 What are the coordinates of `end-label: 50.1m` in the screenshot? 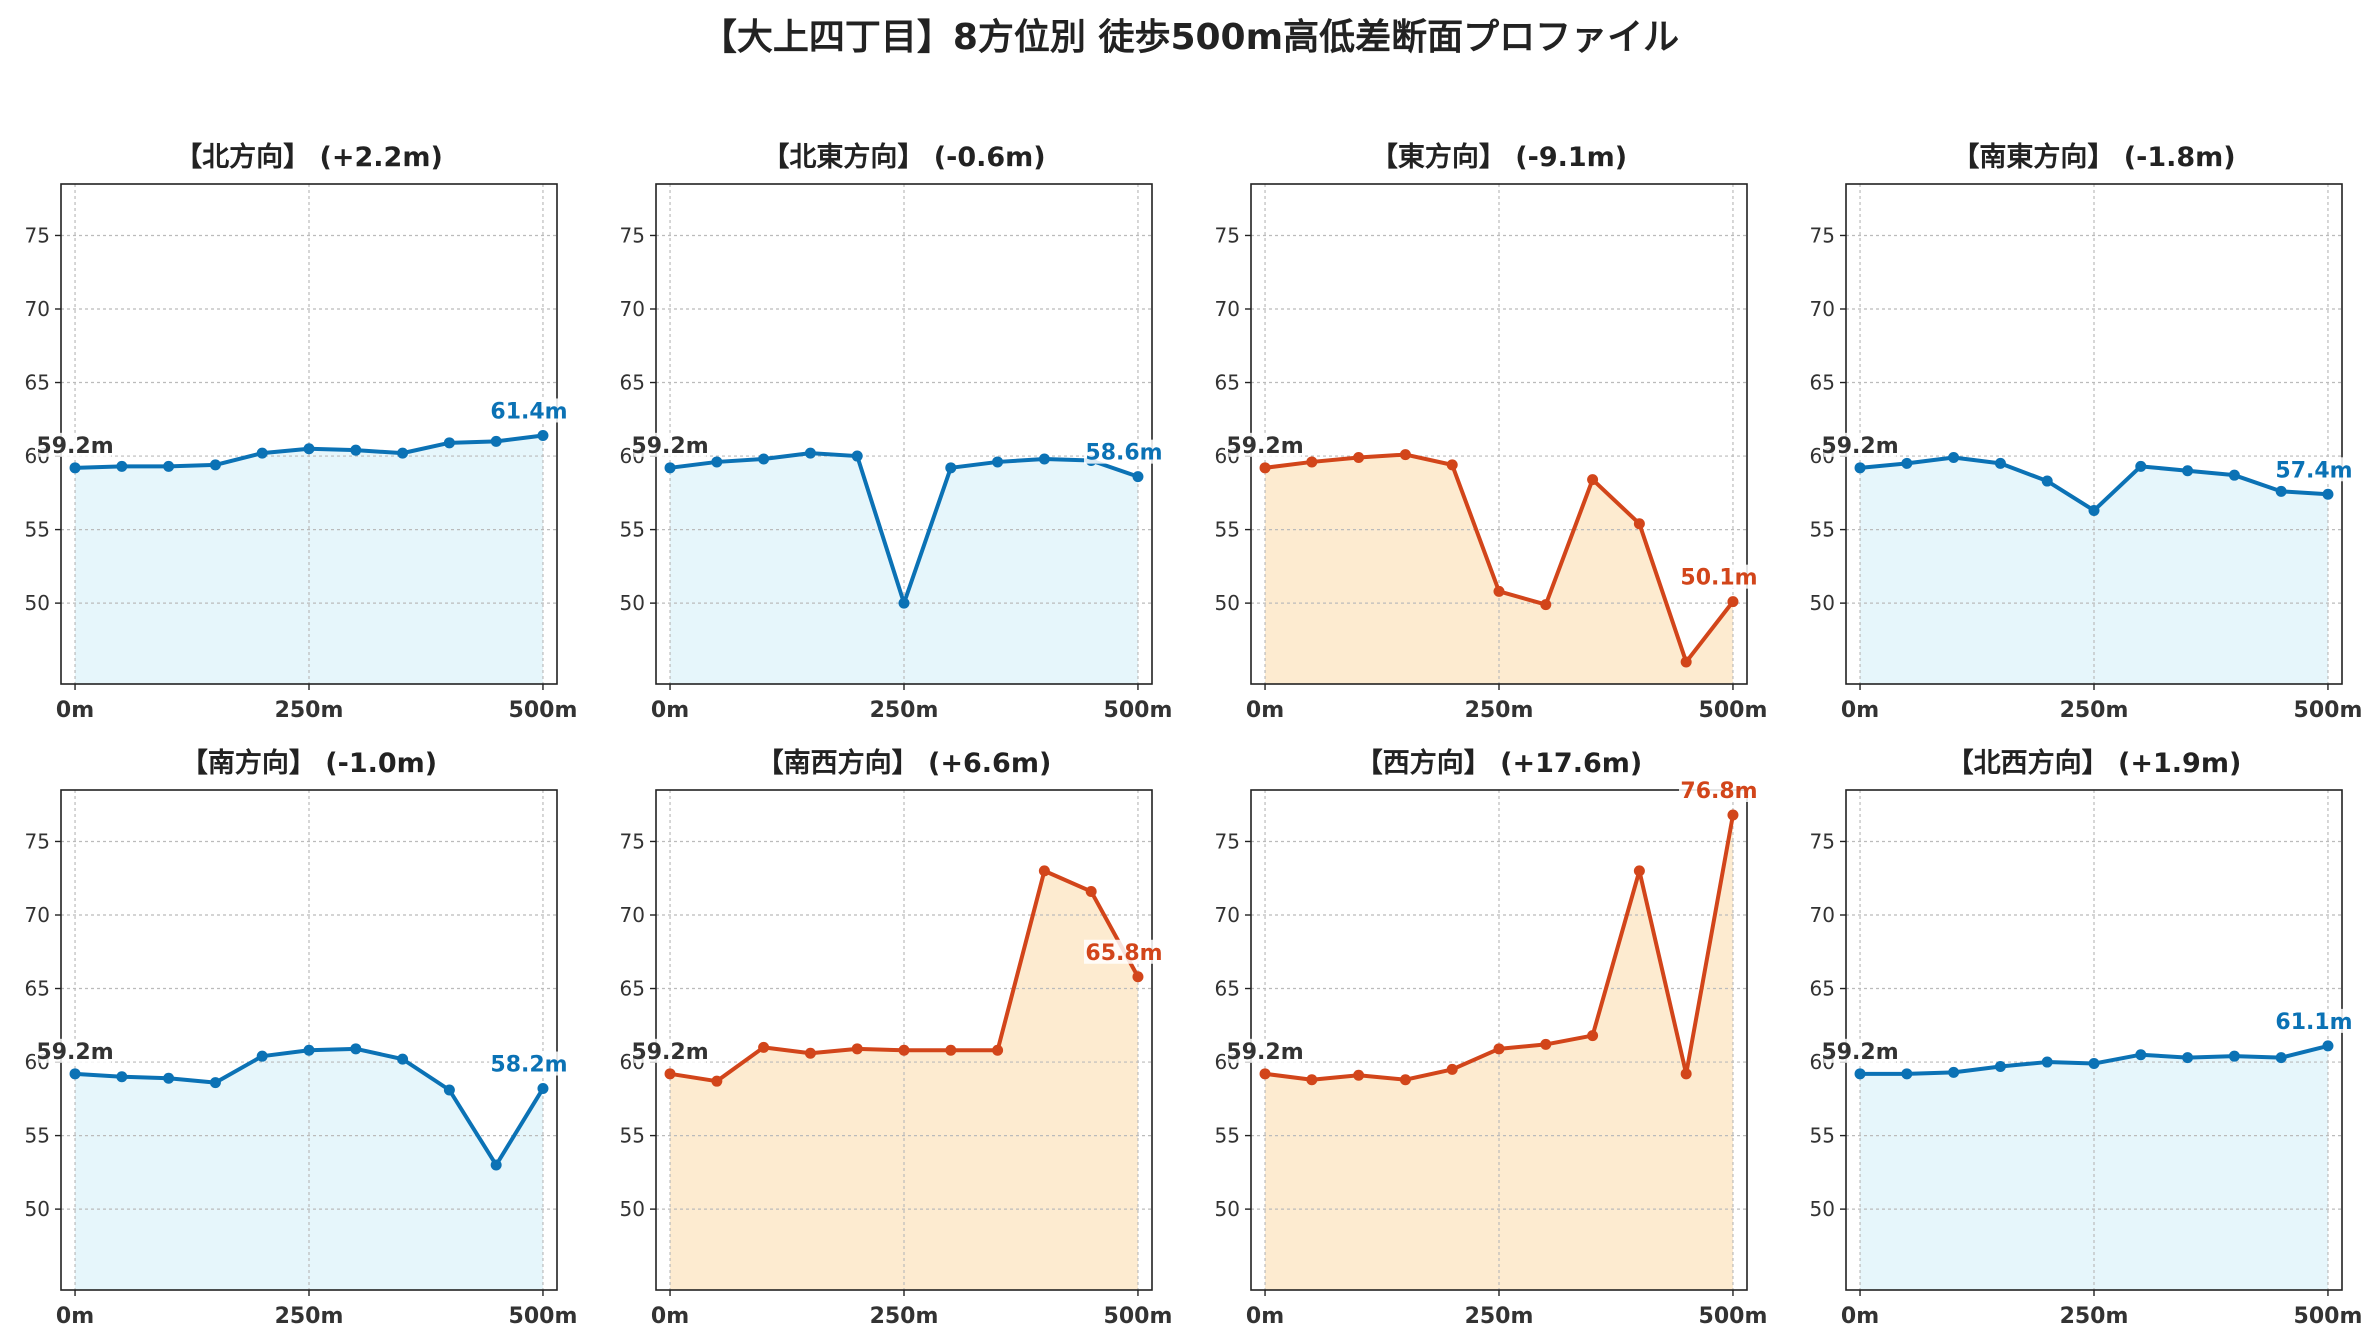 It's located at (1718, 578).